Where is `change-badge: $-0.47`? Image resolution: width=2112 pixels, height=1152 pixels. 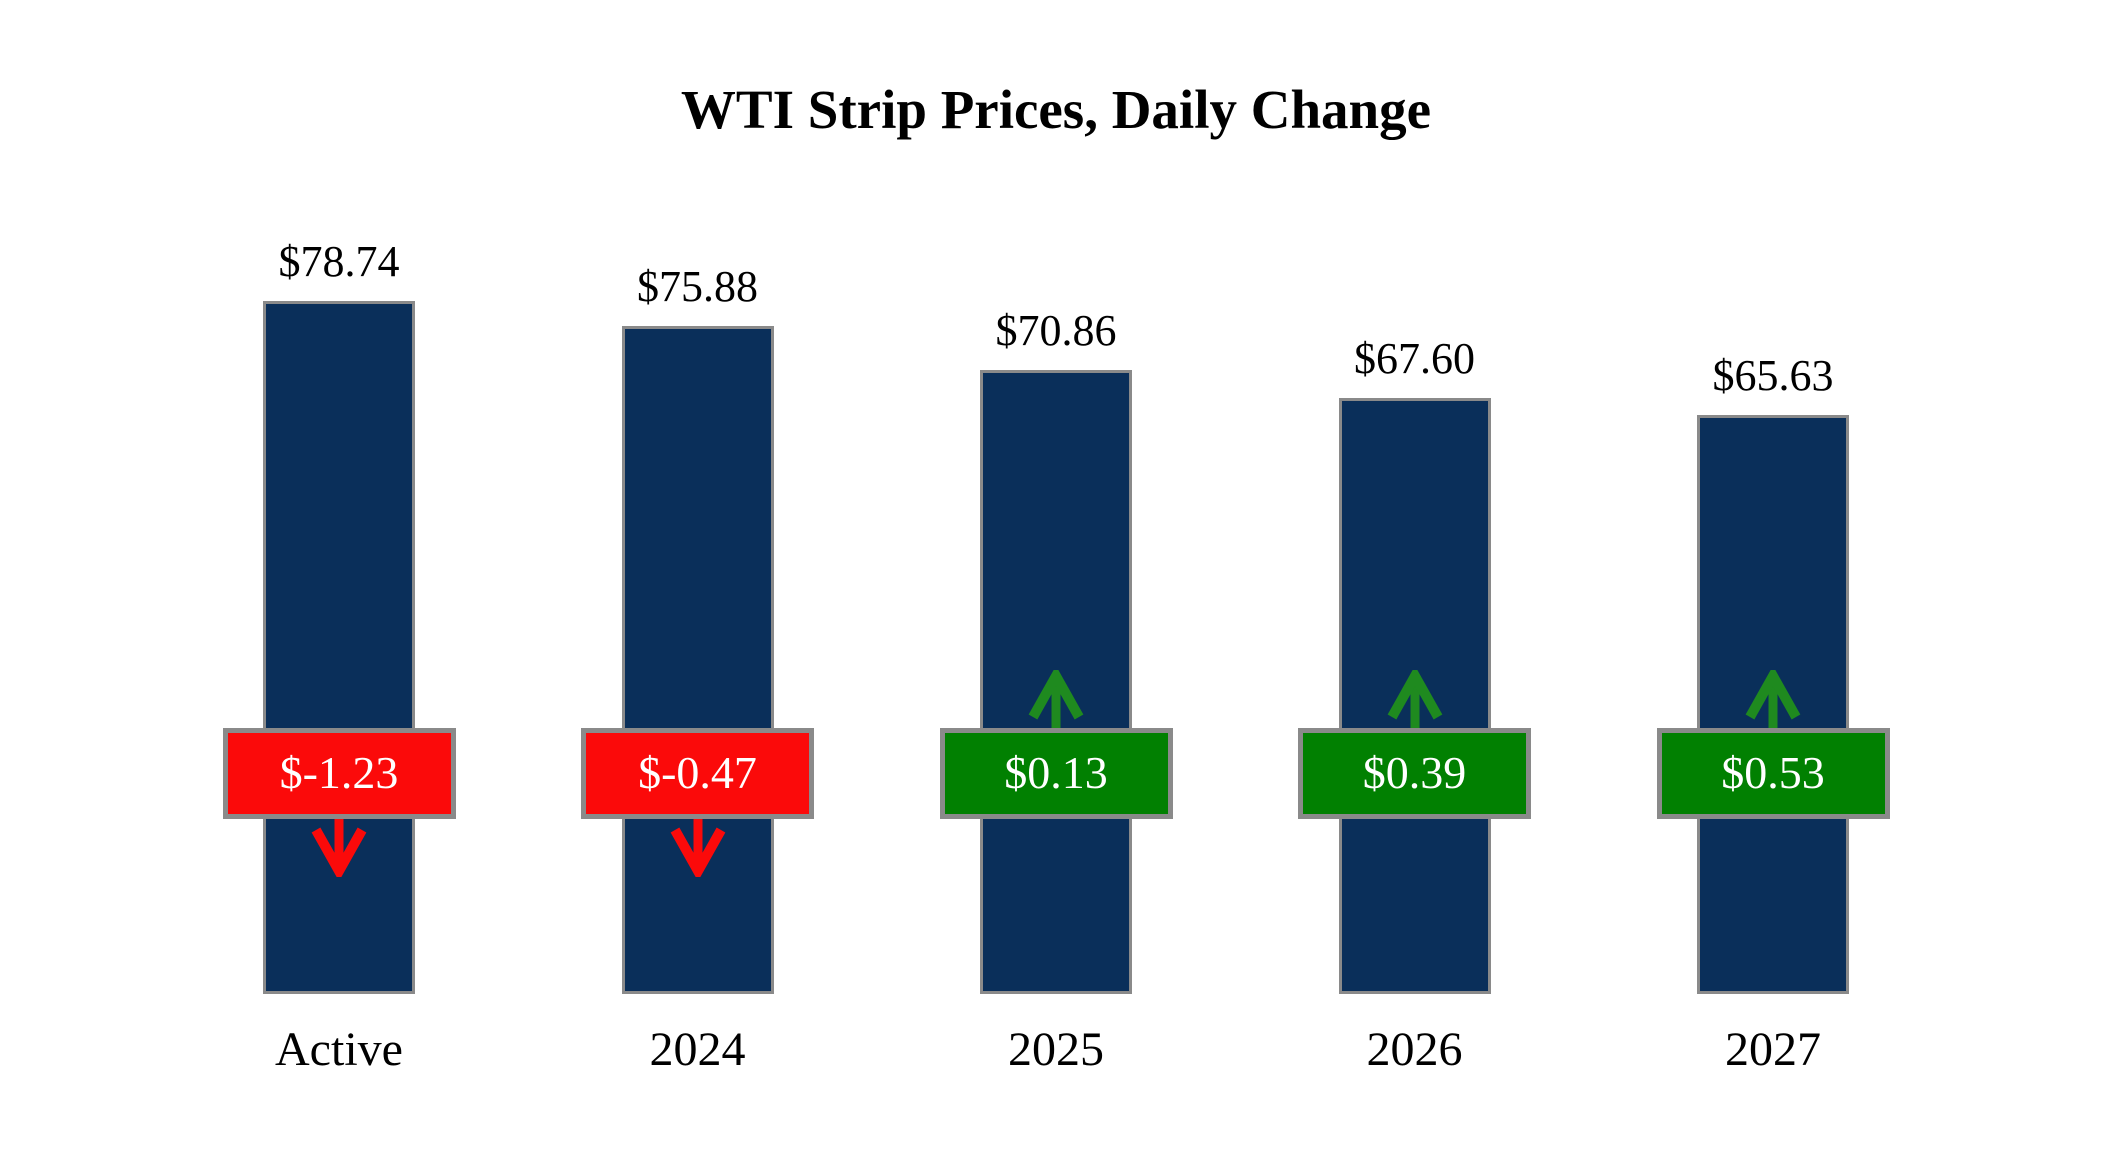
change-badge: $-0.47 is located at coordinates (697, 773).